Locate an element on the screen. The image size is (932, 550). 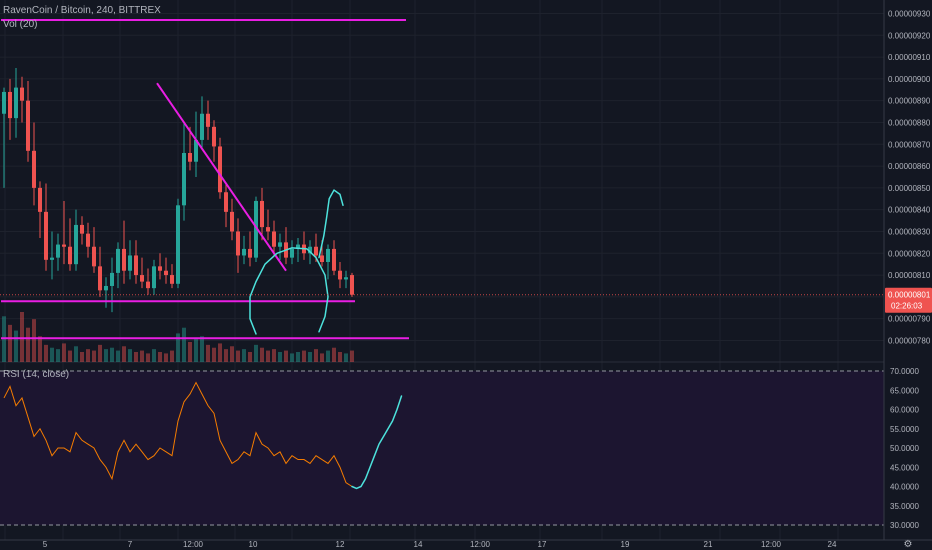
trendline is located at coordinates (221, 177).